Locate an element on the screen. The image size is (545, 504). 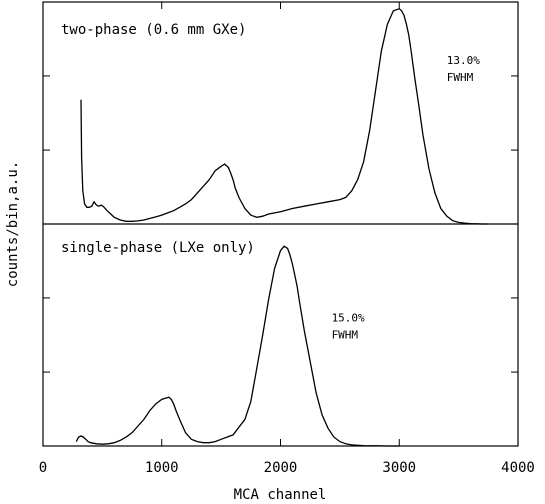
top-panel-label: two-phase (0.6 mm GXe) is located at coordinates (153, 30).